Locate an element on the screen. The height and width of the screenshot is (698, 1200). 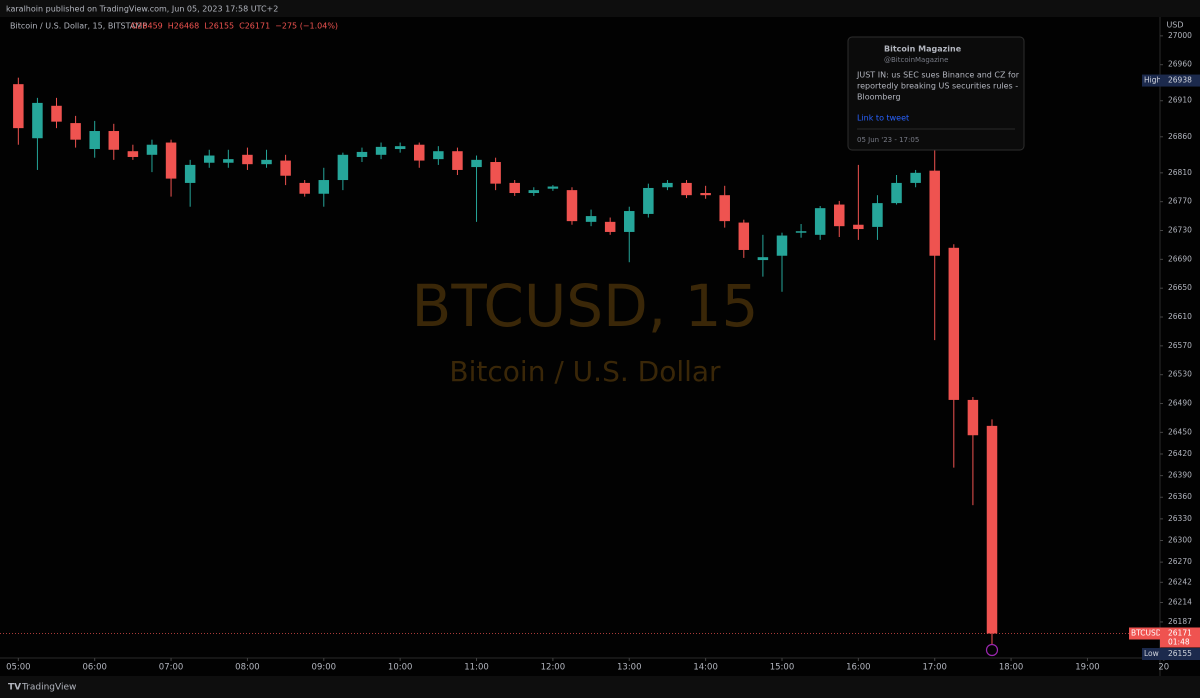
low-marker-box is located at coordinates (1151, 654).